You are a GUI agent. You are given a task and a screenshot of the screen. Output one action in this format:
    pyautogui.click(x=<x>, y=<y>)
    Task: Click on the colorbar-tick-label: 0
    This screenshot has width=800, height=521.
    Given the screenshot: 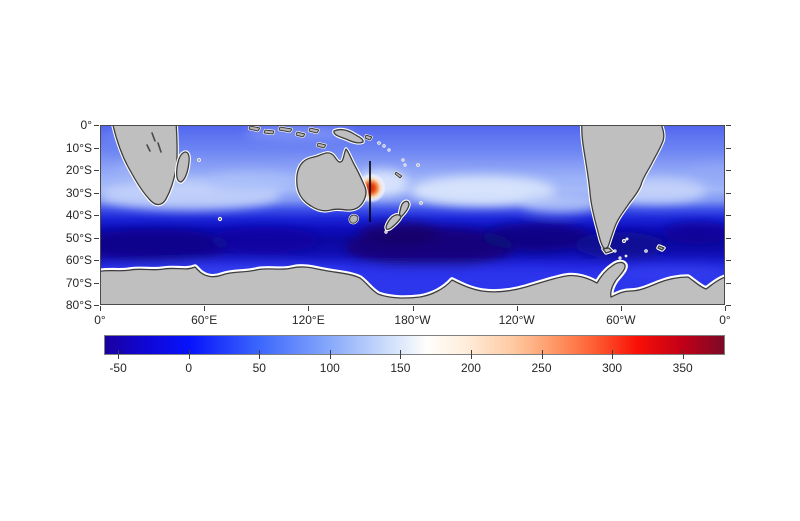 What is the action you would take?
    pyautogui.click(x=189, y=368)
    